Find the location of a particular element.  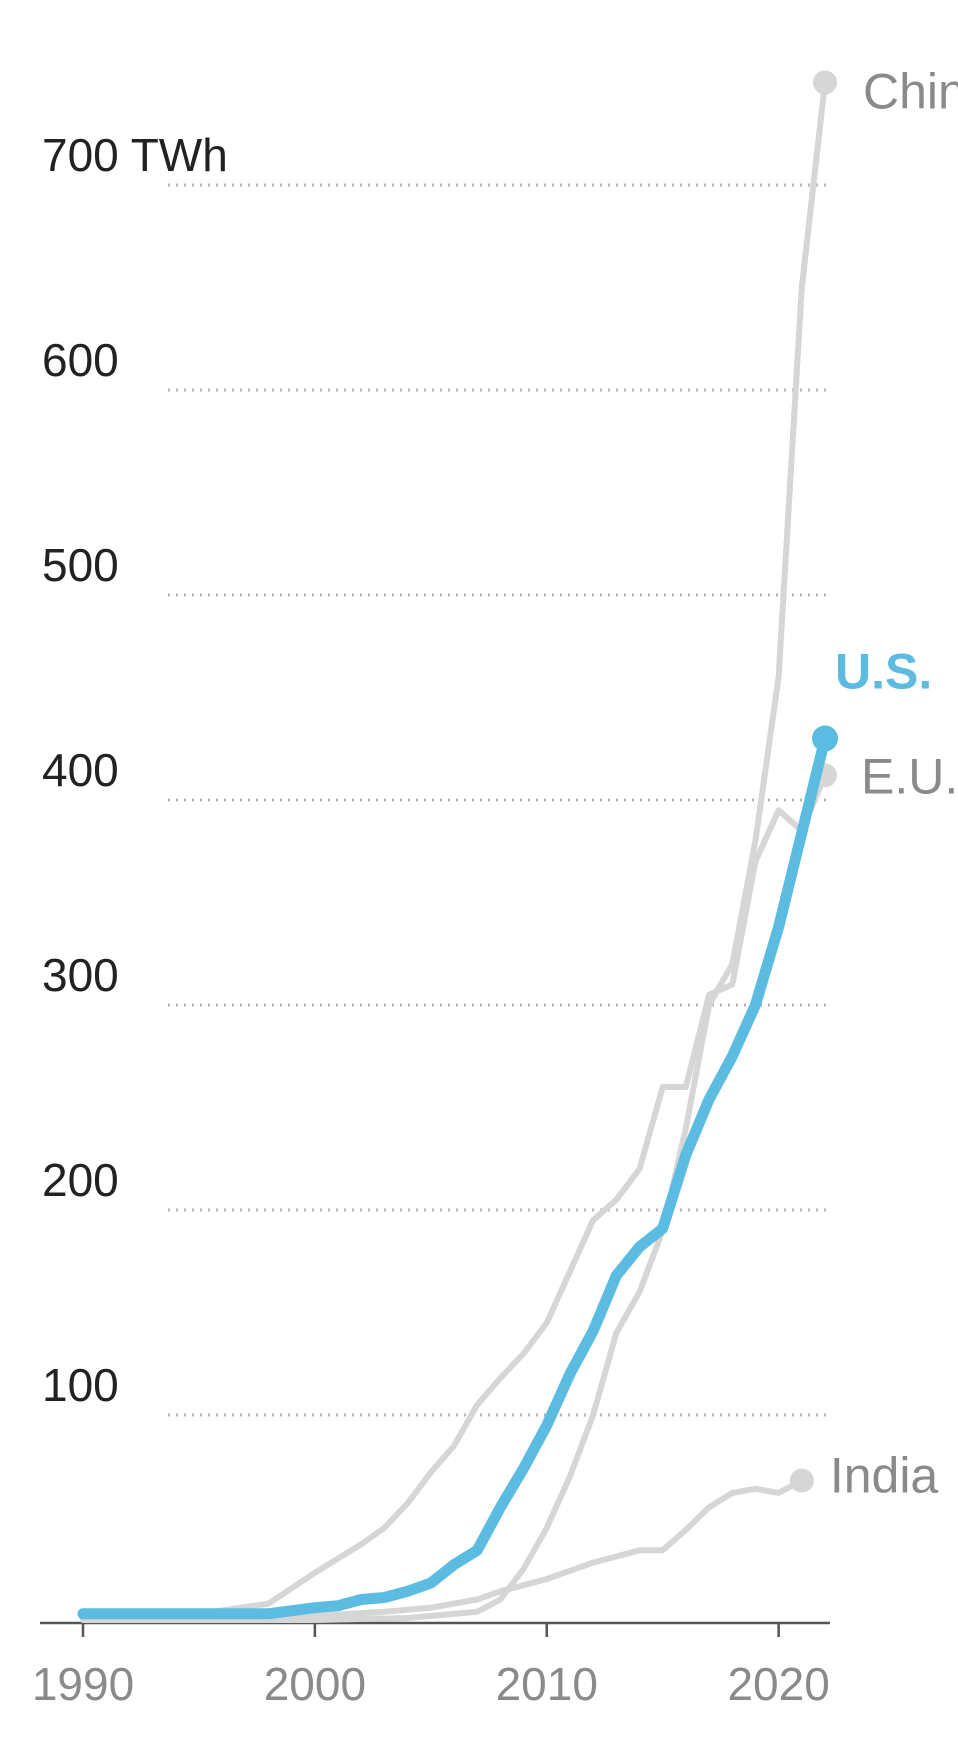

y-tick-label: 100 is located at coordinates (80, 1385).